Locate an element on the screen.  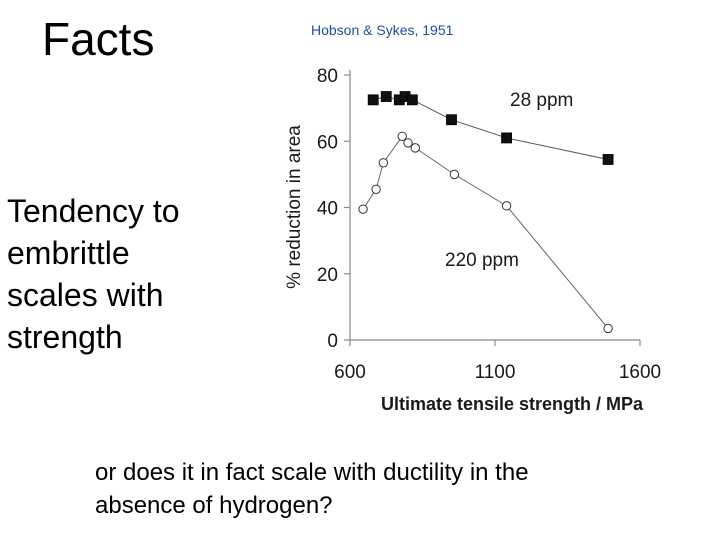
series-label: 28 ppm is located at coordinates (541, 100).